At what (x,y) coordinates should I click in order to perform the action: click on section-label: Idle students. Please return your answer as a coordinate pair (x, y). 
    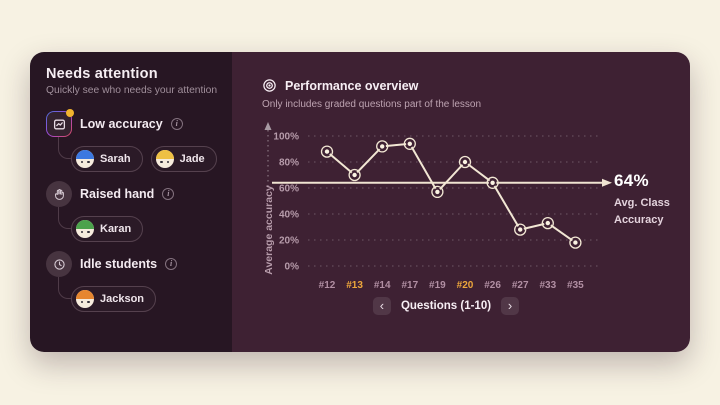
    Looking at the image, I should click on (119, 264).